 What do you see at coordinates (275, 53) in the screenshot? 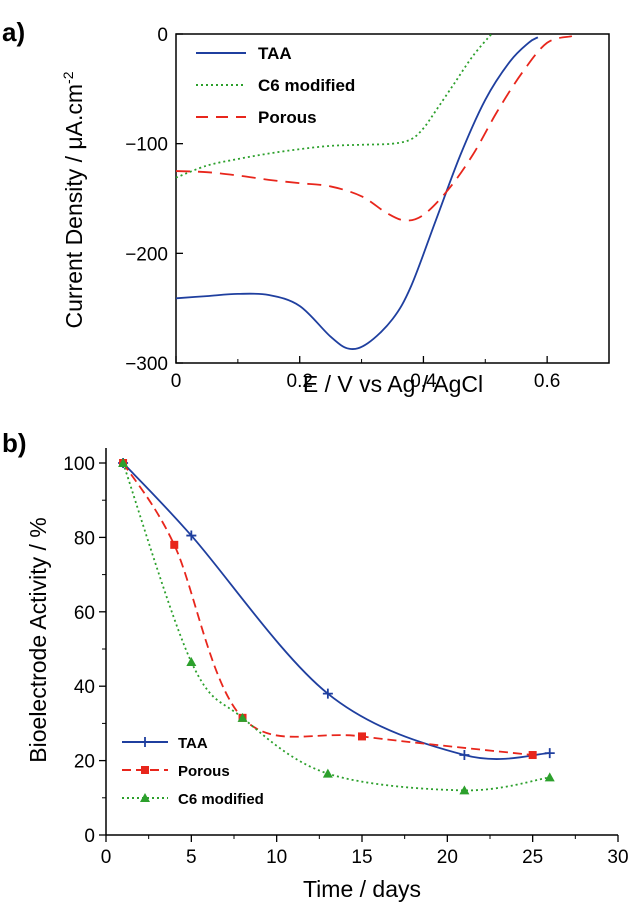
I see `legend-a-taa-label: TAA` at bounding box center [275, 53].